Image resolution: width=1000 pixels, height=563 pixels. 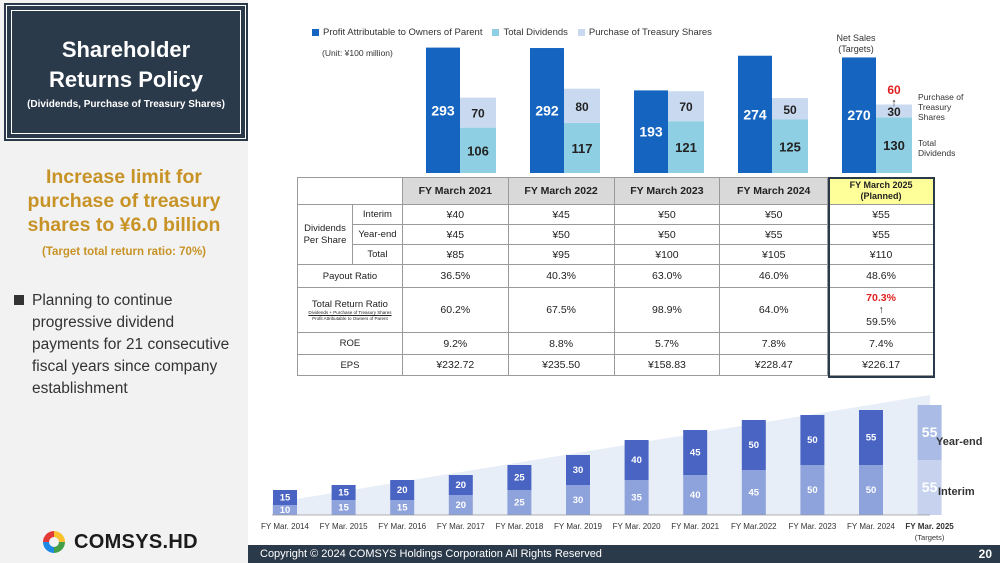 I want to click on roe-label: ROE, so click(x=350, y=343).